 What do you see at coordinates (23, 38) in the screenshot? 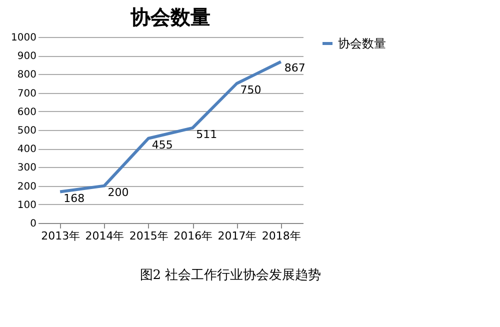
I see `y-tick-label: 1000` at bounding box center [23, 38].